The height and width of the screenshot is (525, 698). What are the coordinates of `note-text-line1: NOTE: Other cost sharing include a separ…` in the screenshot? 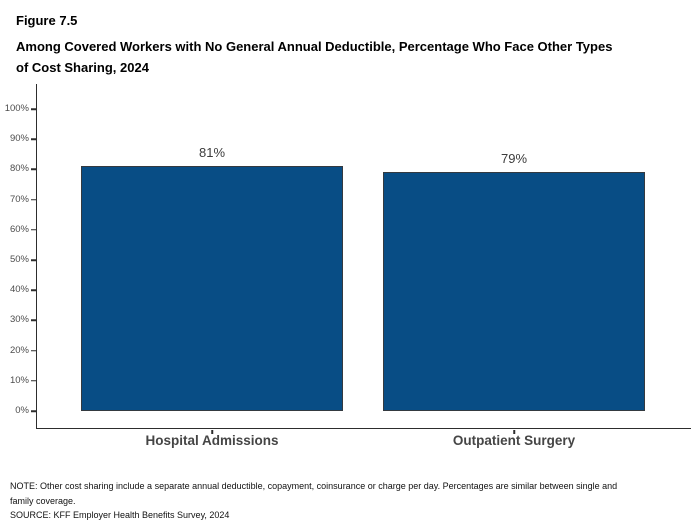 It's located at (314, 486).